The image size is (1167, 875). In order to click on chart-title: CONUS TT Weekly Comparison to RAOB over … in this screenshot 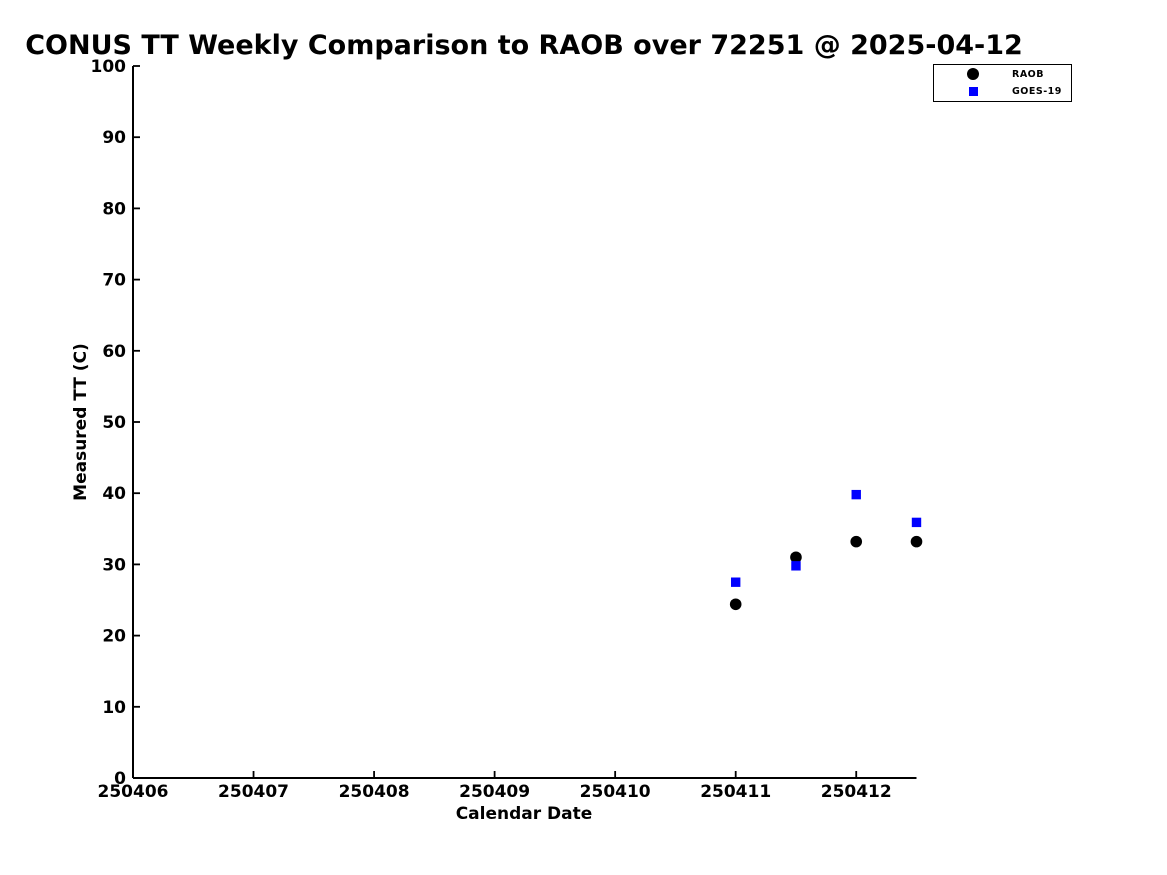, I will do `click(524, 45)`.